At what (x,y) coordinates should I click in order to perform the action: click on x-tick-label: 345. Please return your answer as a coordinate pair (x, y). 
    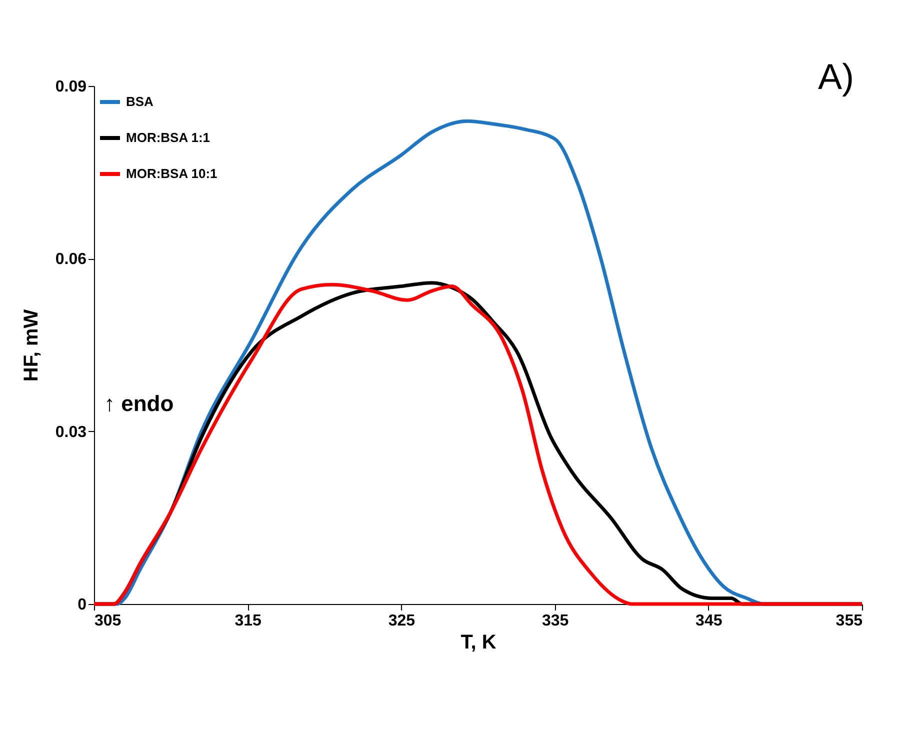
    Looking at the image, I should click on (709, 621).